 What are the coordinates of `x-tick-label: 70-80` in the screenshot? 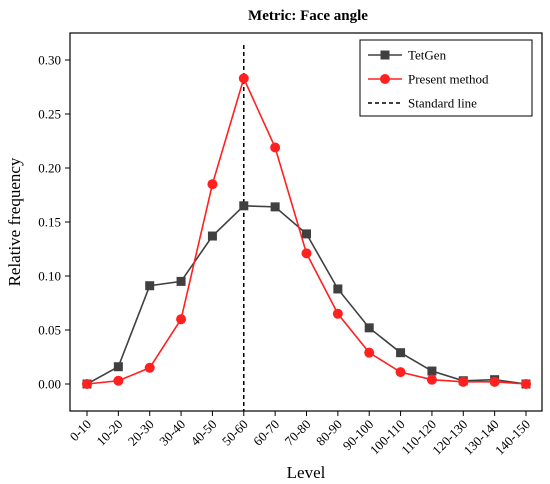 It's located at (298, 433).